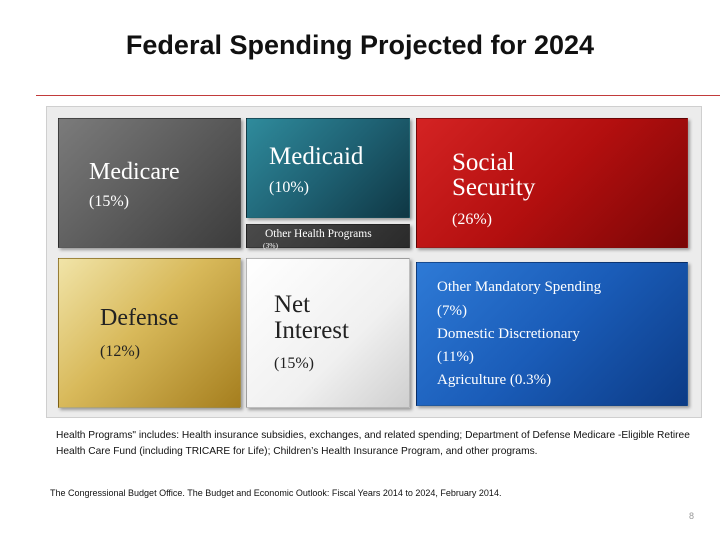  What do you see at coordinates (316, 156) in the screenshot?
I see `medicaid-label: Medicaid` at bounding box center [316, 156].